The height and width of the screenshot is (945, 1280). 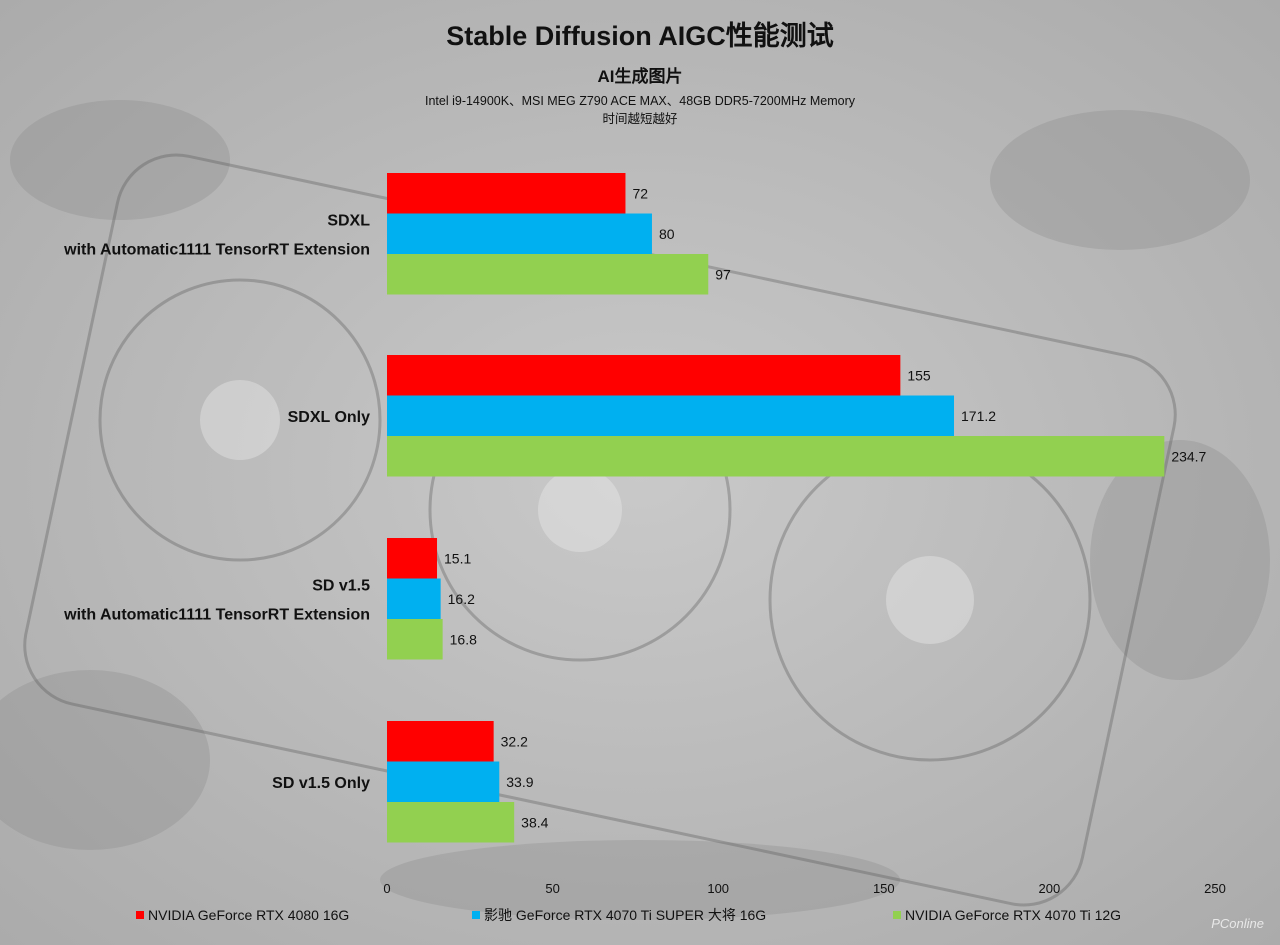 What do you see at coordinates (414, 598) in the screenshot?
I see `bar-s1-c2` at bounding box center [414, 598].